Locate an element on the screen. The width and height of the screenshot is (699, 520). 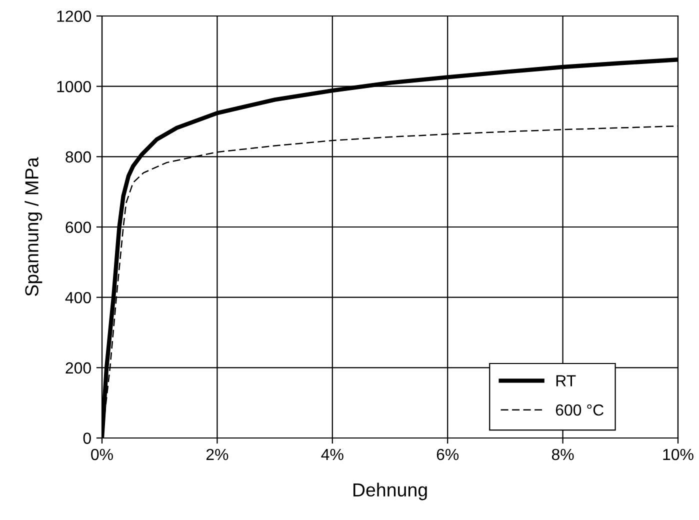
x-tick-label: 8% is located at coordinates (563, 454).